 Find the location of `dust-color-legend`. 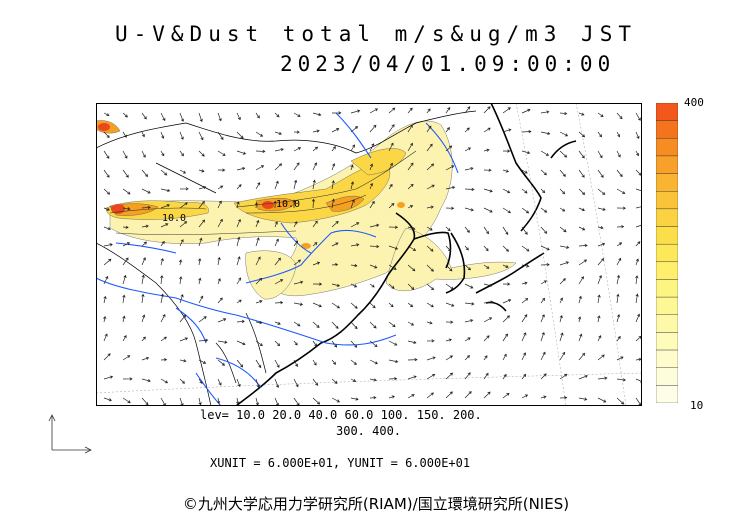

dust-color-legend is located at coordinates (667, 253).